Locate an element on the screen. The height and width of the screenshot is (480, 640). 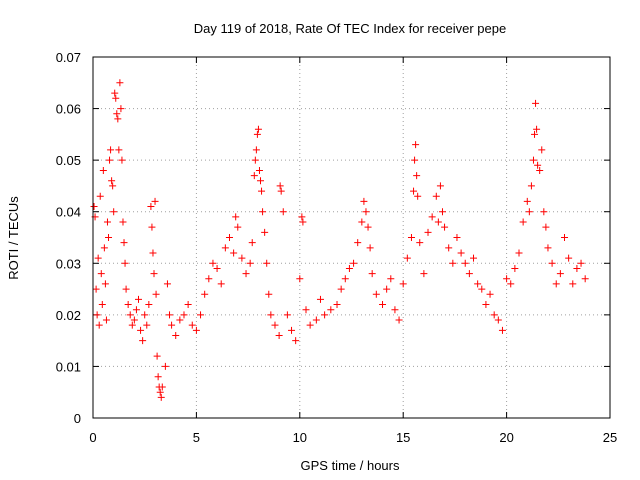
y-tick-label: 0.02 is located at coordinates (68, 315).